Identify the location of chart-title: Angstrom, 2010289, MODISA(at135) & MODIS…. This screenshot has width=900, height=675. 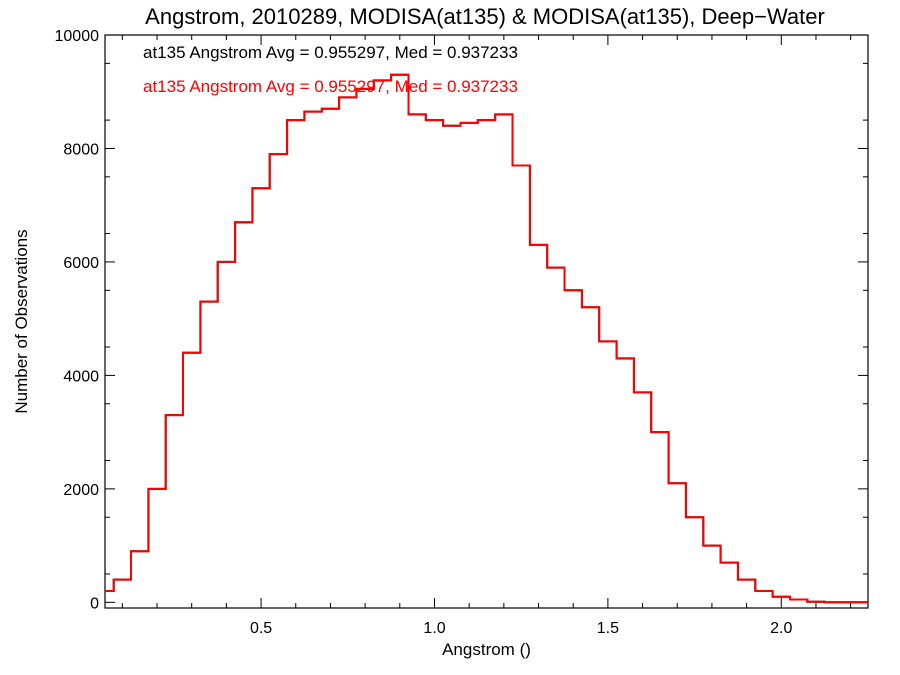
(485, 16).